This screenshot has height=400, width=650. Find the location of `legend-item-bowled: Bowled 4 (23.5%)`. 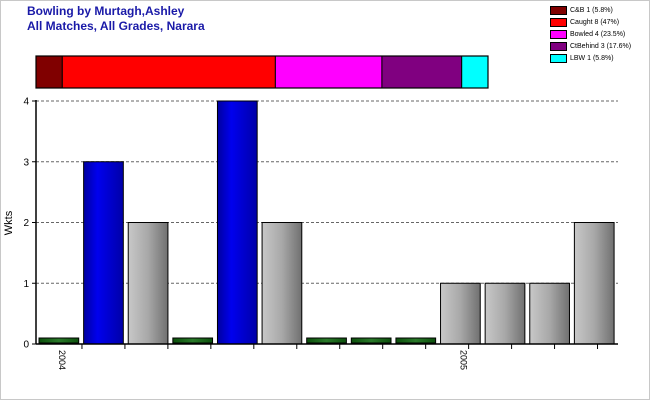

legend-item-bowled: Bowled 4 (23.5%) is located at coordinates (600, 34).